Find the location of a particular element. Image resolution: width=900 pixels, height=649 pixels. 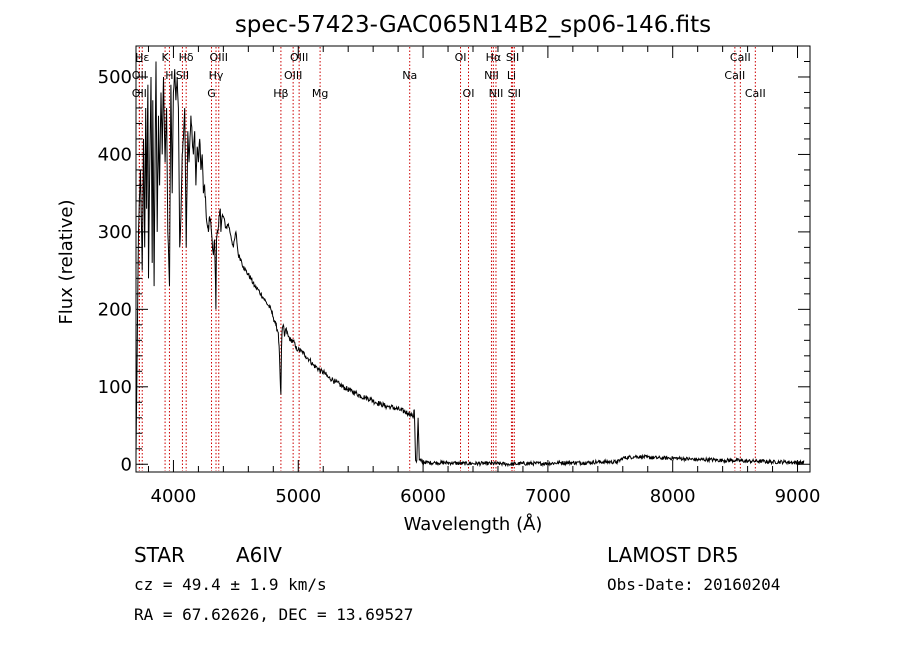

coordinates-text: RA = 67.62626, DEC = 13.69527 is located at coordinates (273, 614).